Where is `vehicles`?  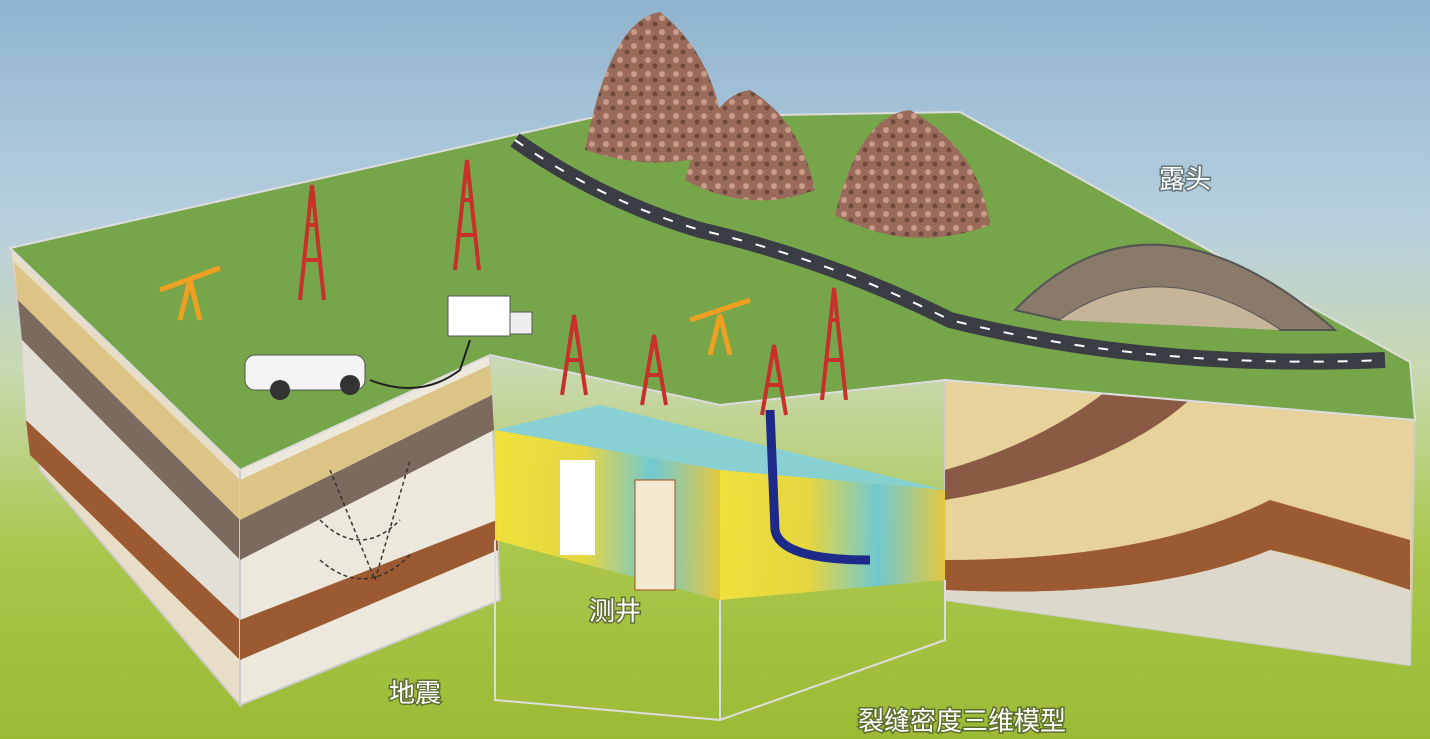
vehicles is located at coordinates (388, 347).